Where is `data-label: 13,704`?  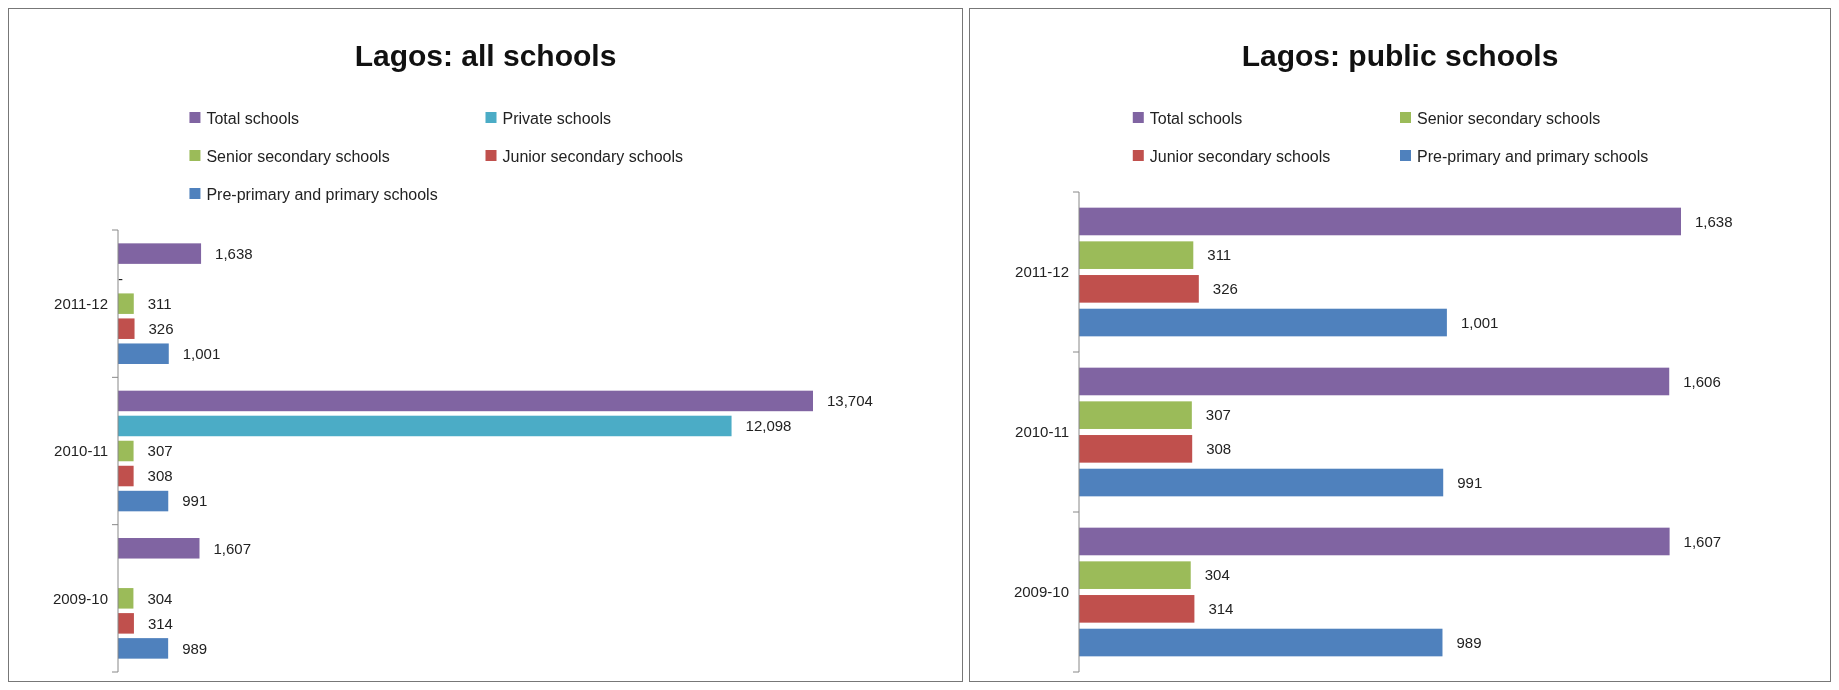 data-label: 13,704 is located at coordinates (850, 401).